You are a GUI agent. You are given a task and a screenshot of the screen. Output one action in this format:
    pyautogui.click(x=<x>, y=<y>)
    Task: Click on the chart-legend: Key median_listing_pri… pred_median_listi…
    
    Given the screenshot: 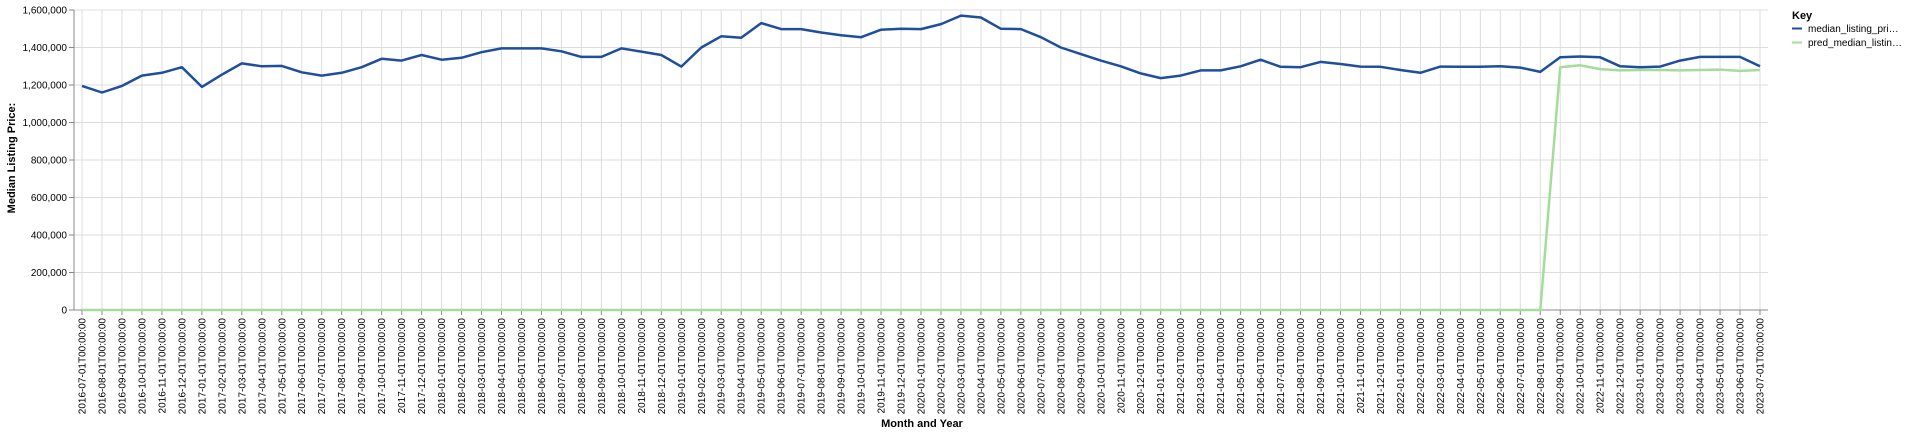 What is the action you would take?
    pyautogui.click(x=1847, y=29)
    